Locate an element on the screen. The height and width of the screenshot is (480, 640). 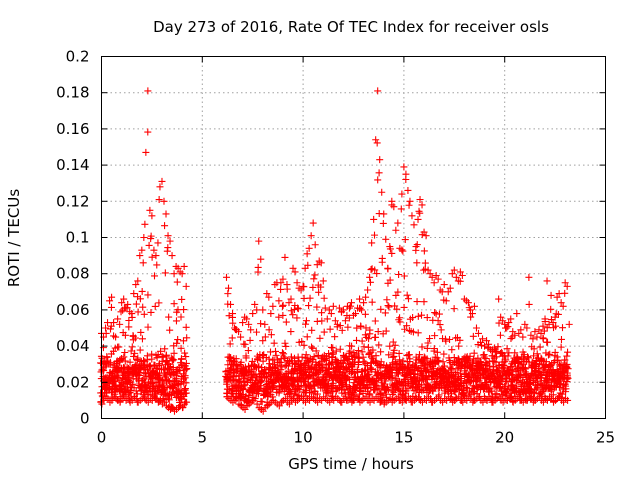
y-tick-label: 0.16 is located at coordinates (72, 129).